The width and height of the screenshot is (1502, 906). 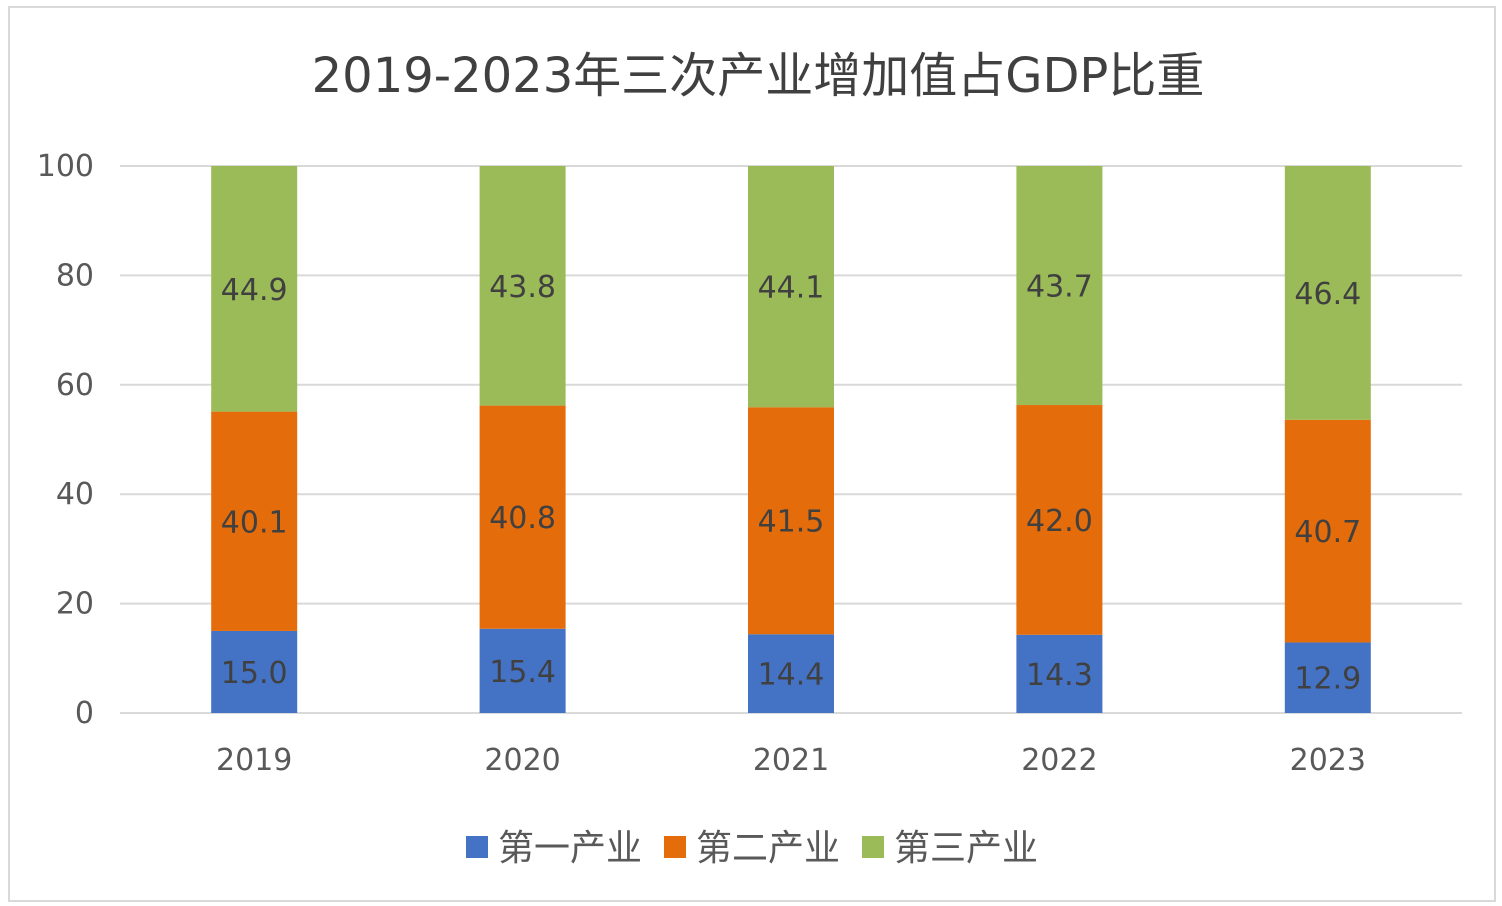 What do you see at coordinates (65, 166) in the screenshot?
I see `y-tick-label: 100` at bounding box center [65, 166].